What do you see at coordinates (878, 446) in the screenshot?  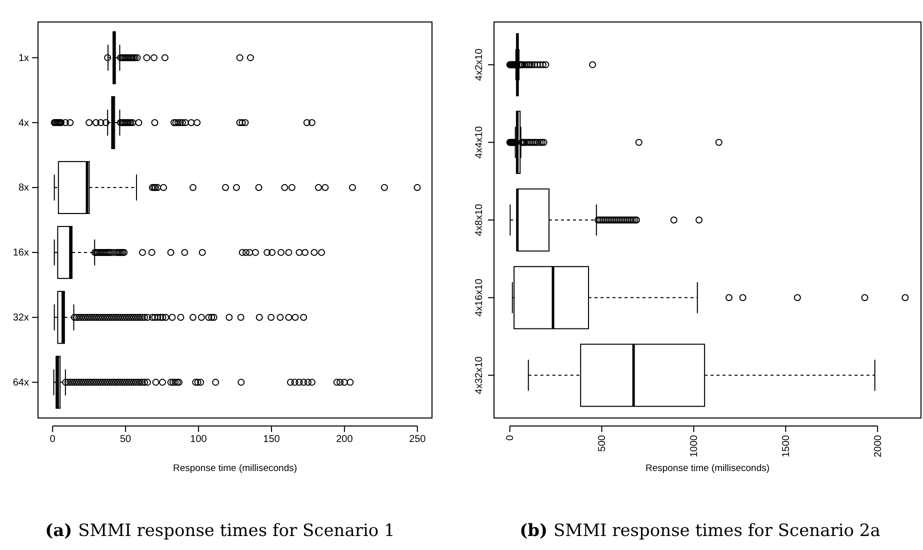 I see `x-tick-label: 2000` at bounding box center [878, 446].